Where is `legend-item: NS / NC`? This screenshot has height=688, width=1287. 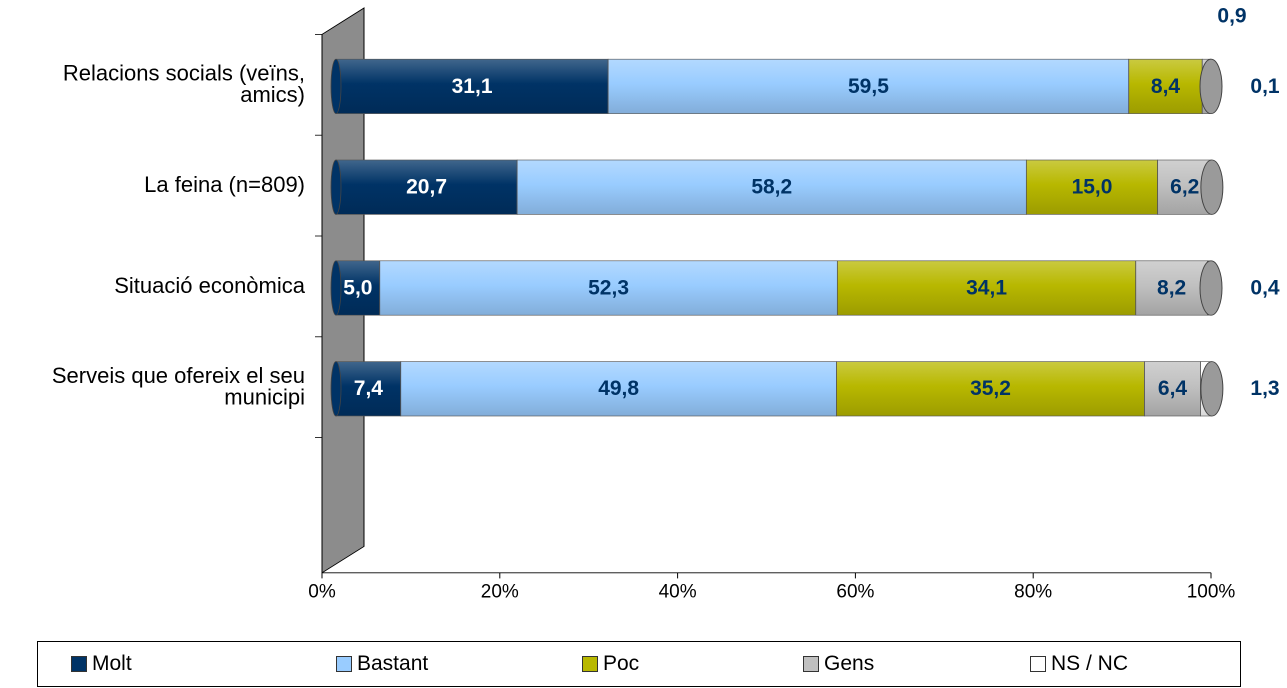
legend-item: NS / NC is located at coordinates (1079, 664).